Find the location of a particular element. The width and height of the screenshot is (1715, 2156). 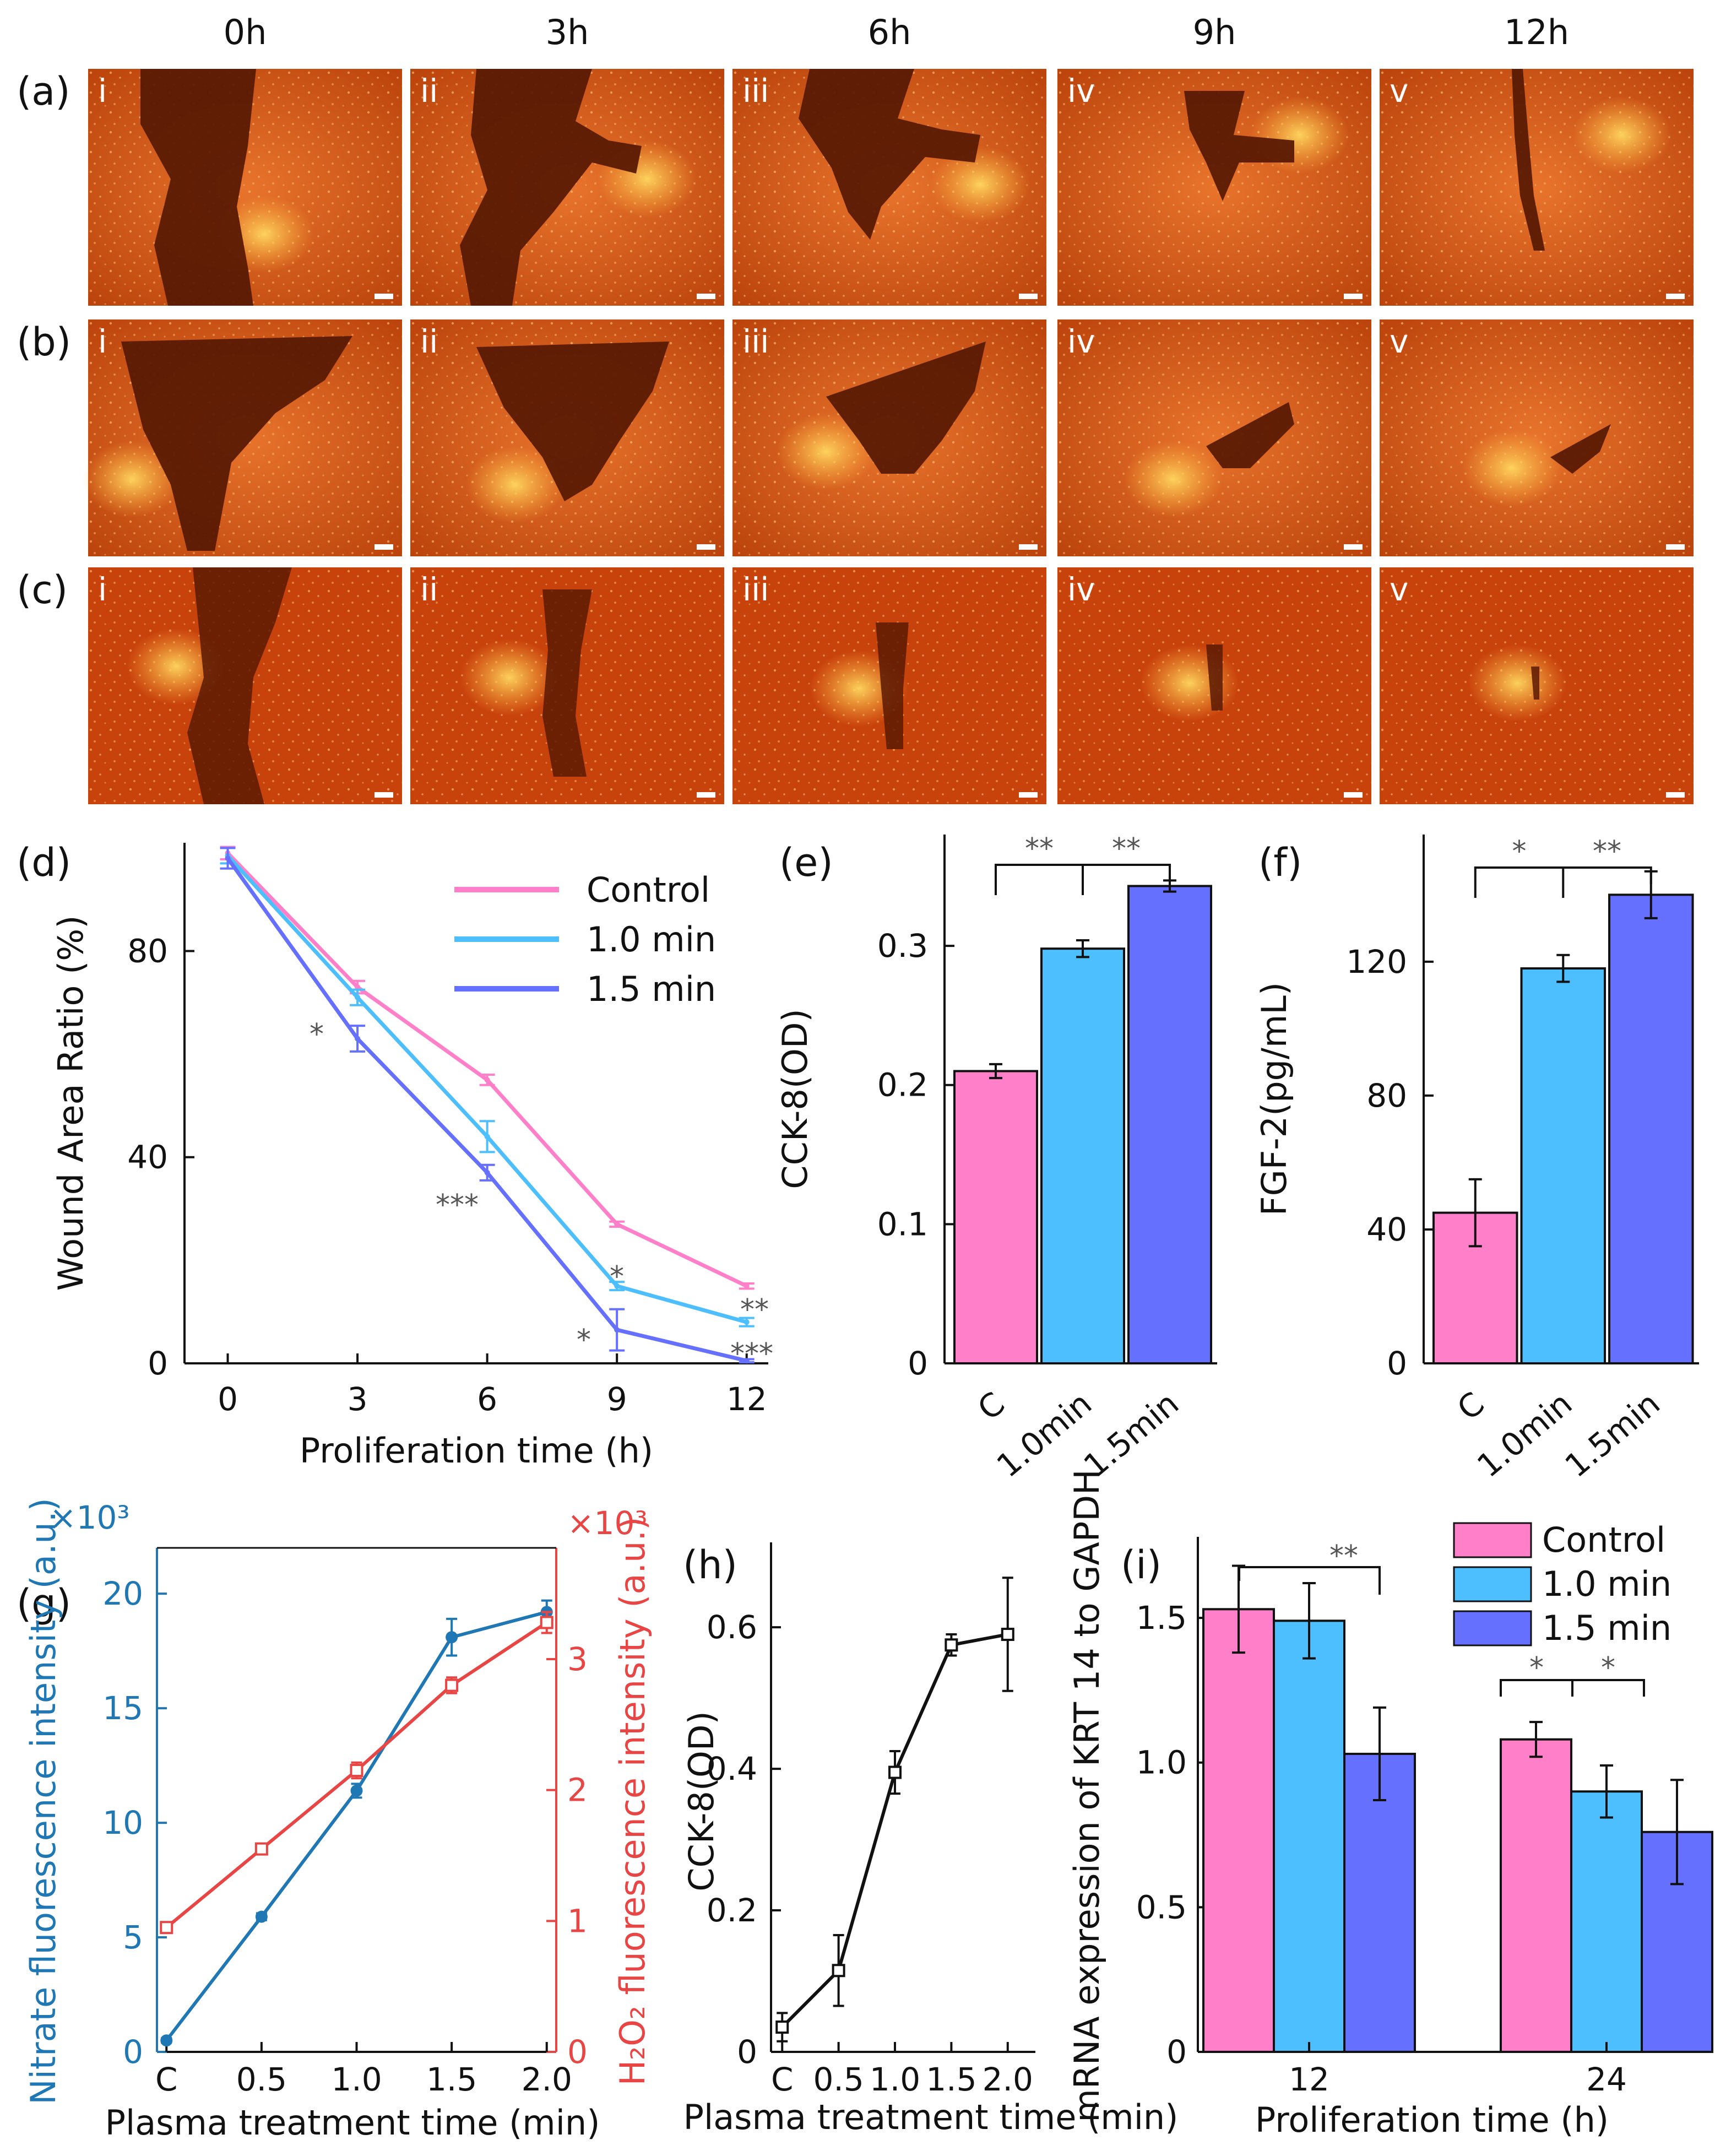

right-tick-label: 3 is located at coordinates (577, 1659).